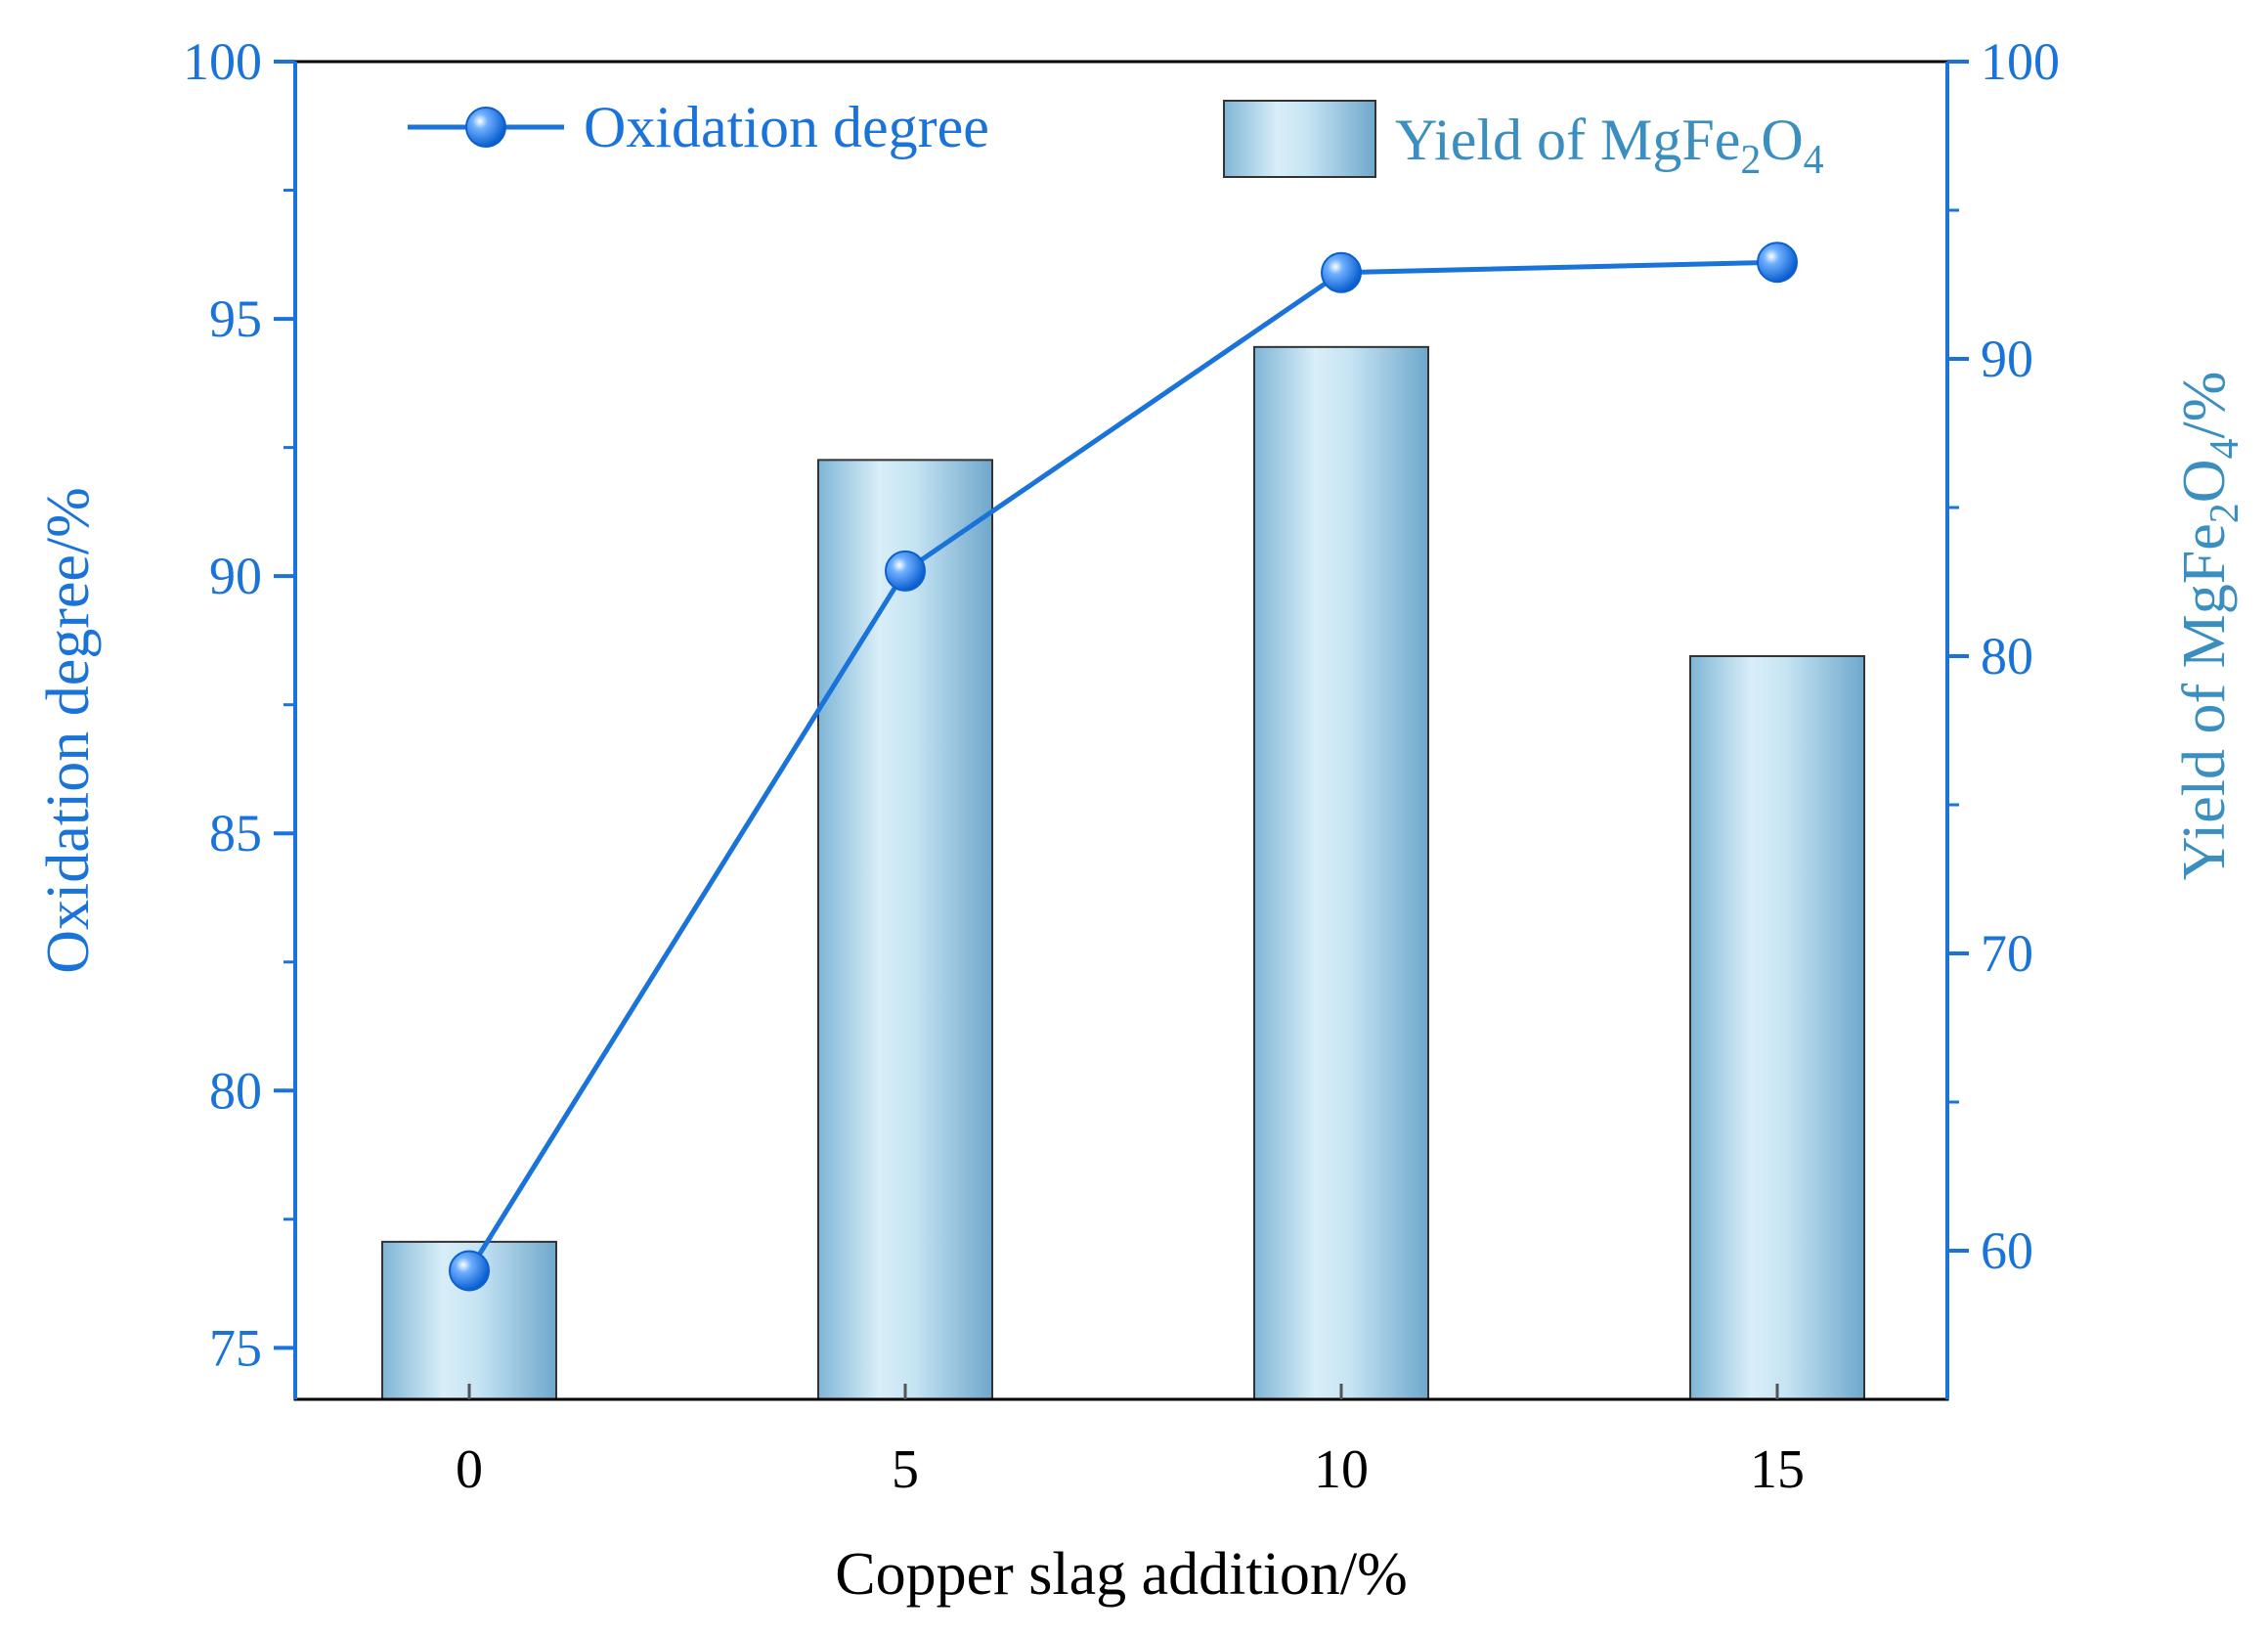  What do you see at coordinates (1299, 139) in the screenshot?
I see `legend-bar-swatch` at bounding box center [1299, 139].